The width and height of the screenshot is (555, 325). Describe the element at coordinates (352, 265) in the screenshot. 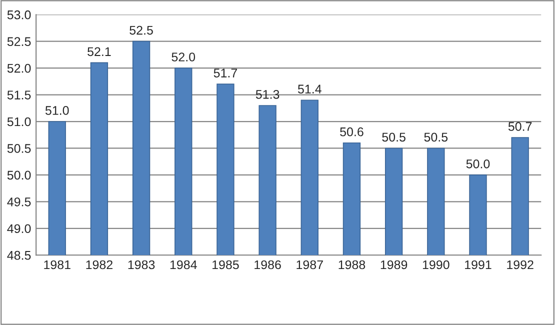

I see `x-tick-label: 1988` at that location.